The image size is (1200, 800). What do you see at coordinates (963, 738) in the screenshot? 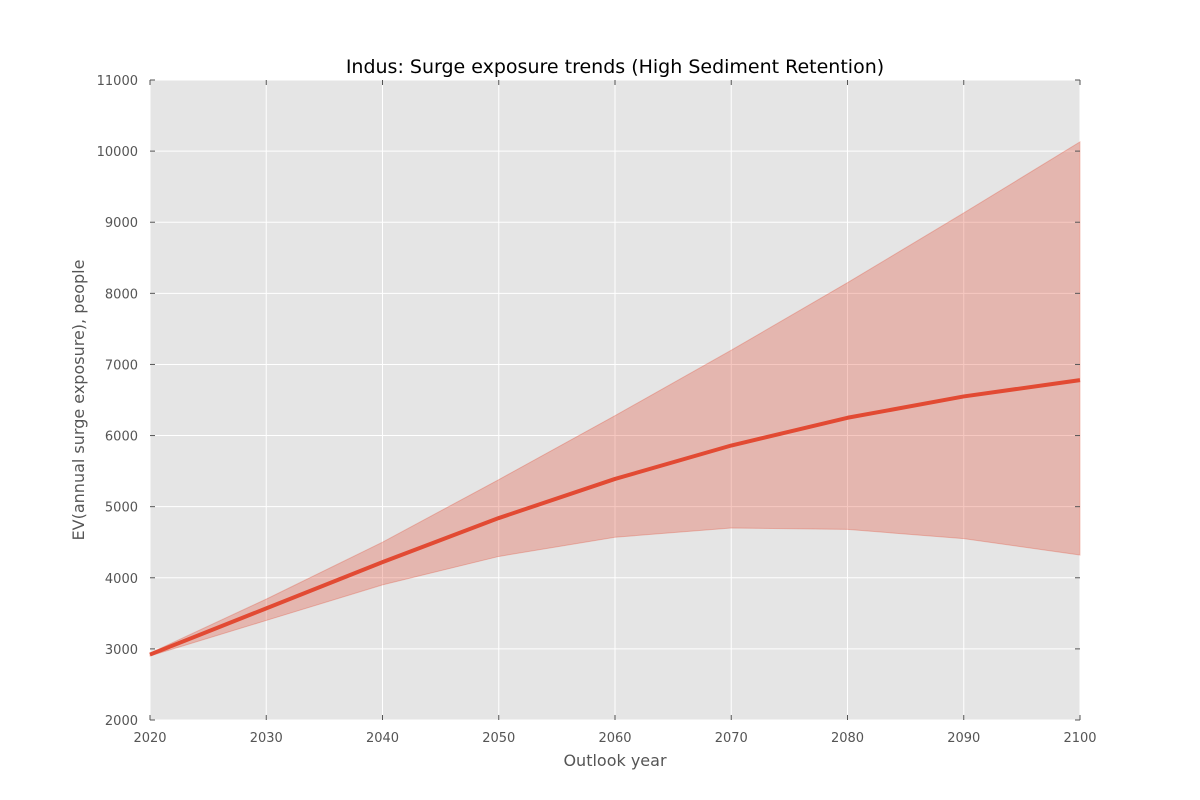
I see `x-tick-label: 2090` at bounding box center [963, 738].